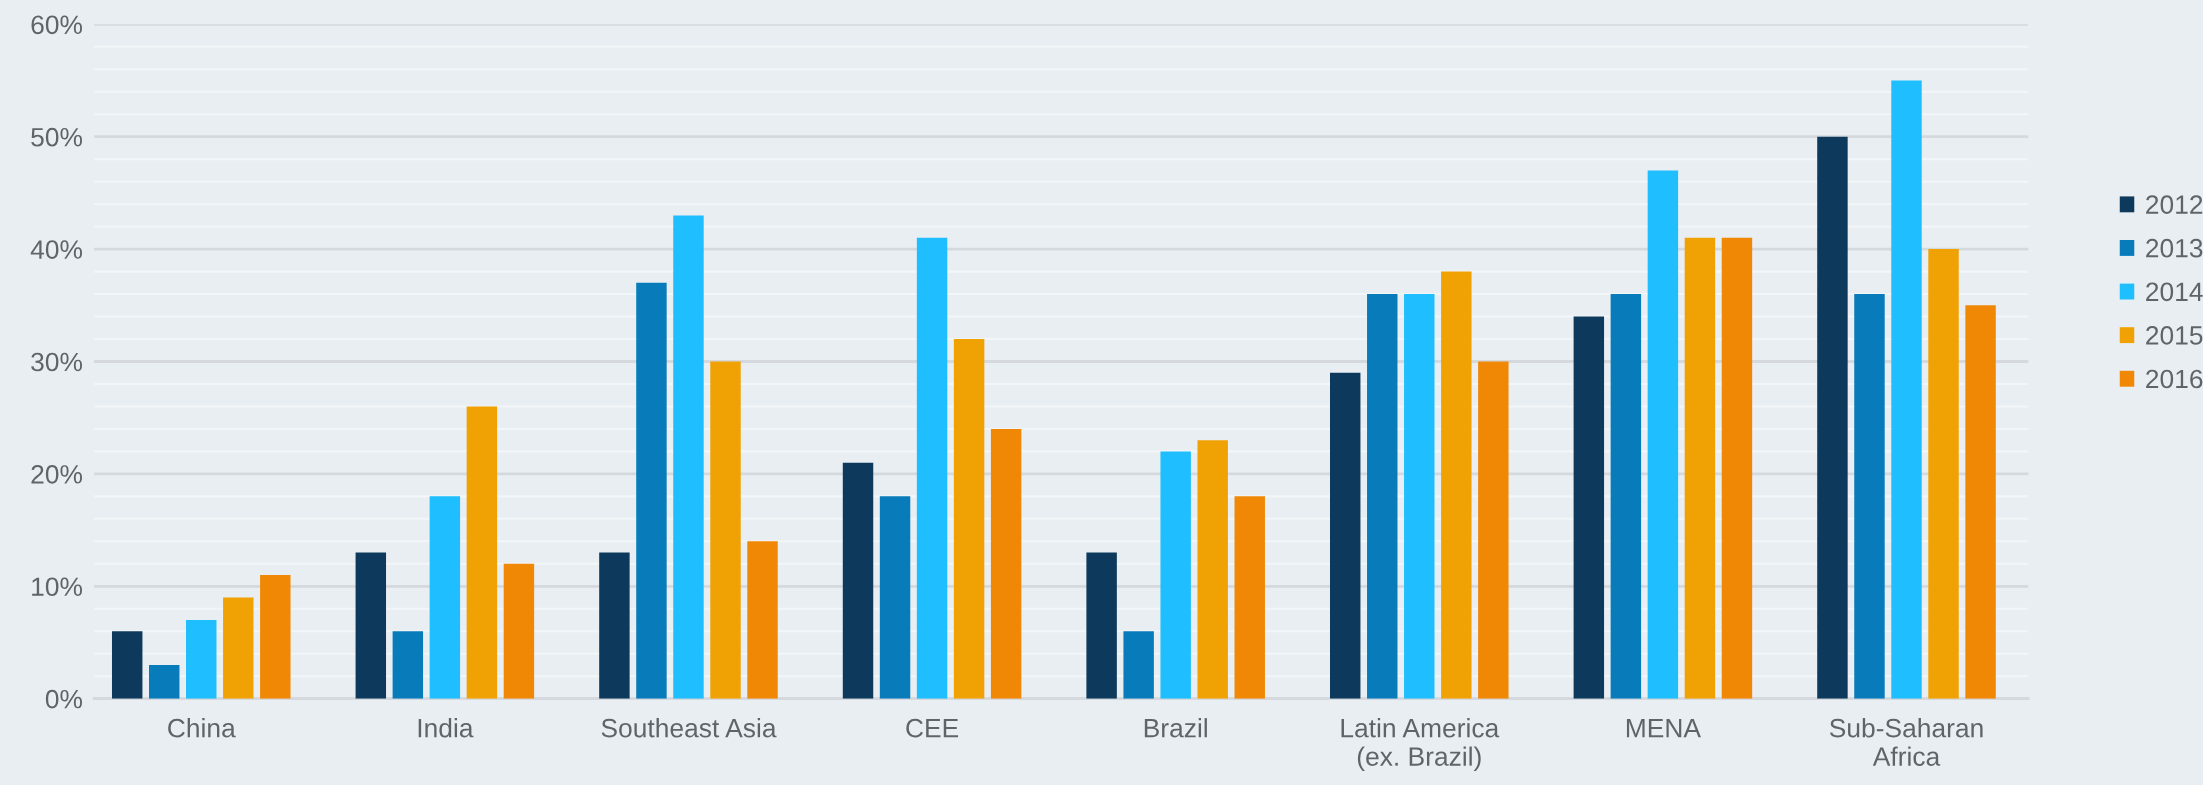 The image size is (2203, 785). Describe the element at coordinates (1420, 745) in the screenshot. I see `x-tick-label: Latin America (ex. Brazil)` at that location.